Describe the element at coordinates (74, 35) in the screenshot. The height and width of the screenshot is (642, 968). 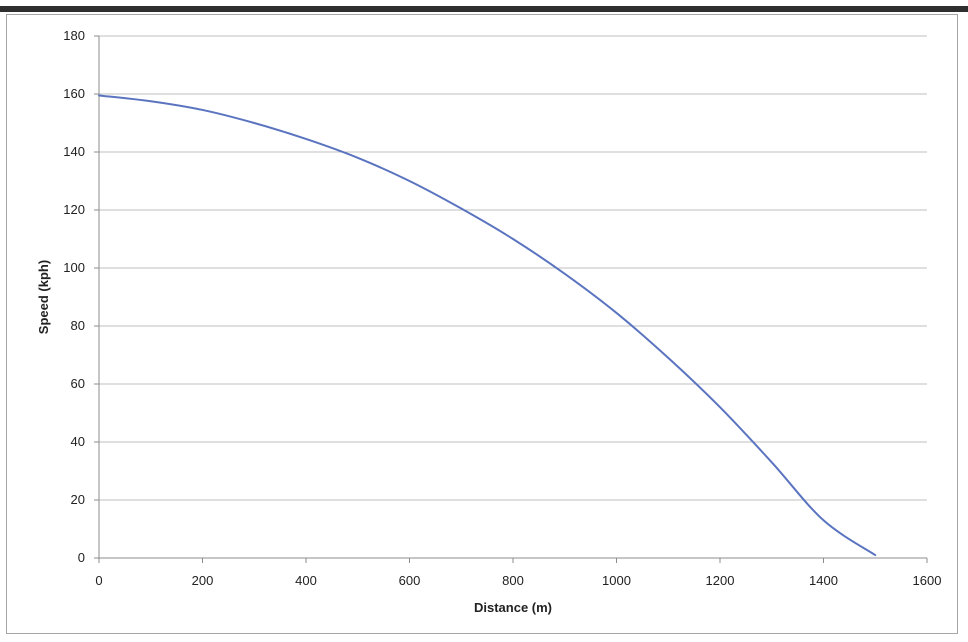
I see `y-tick-label-180: 180` at that location.